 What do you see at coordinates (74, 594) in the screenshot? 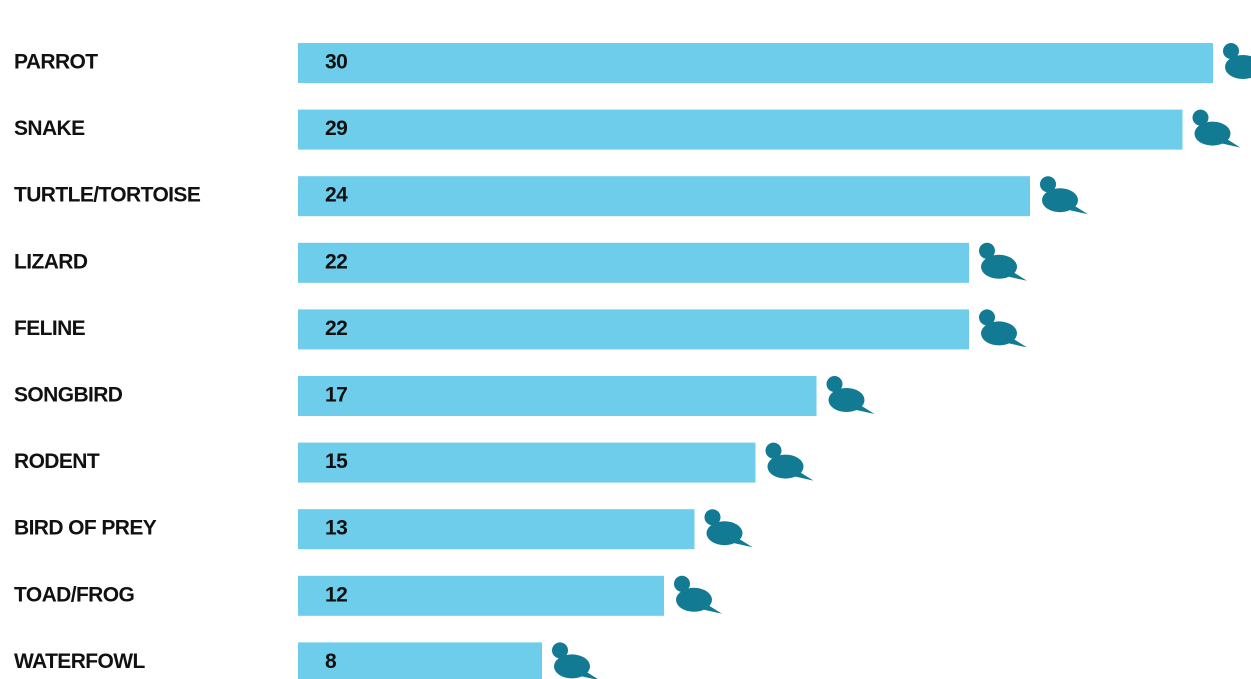
I see `category-label: TOAD/FROG` at bounding box center [74, 594].